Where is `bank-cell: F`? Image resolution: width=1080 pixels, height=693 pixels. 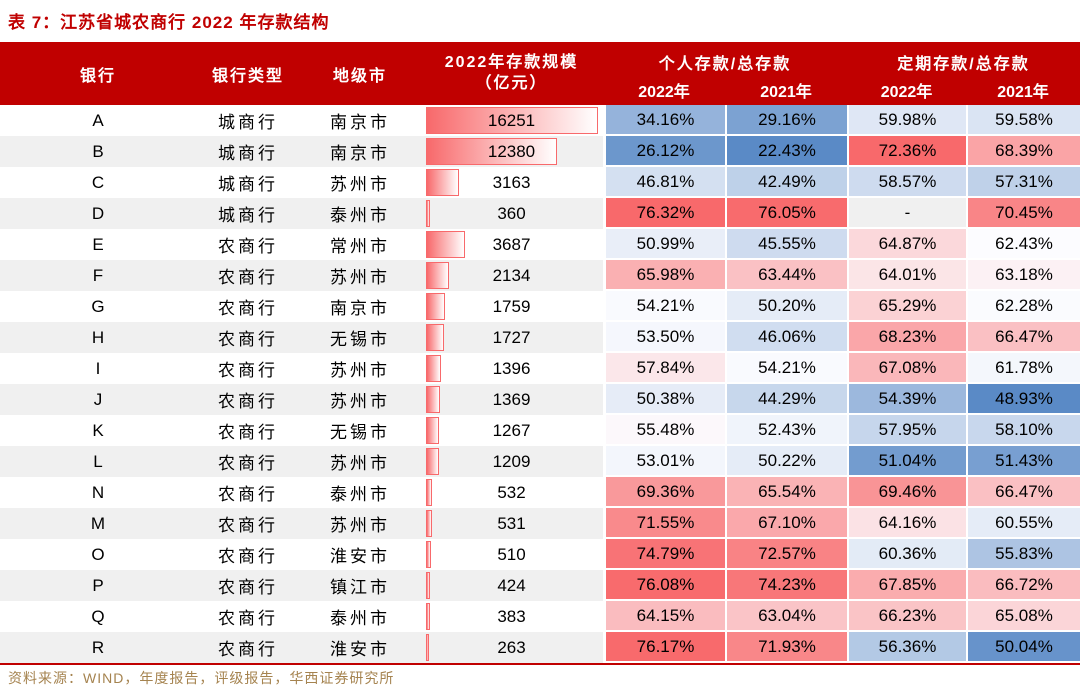
bank-cell: F is located at coordinates (98, 275).